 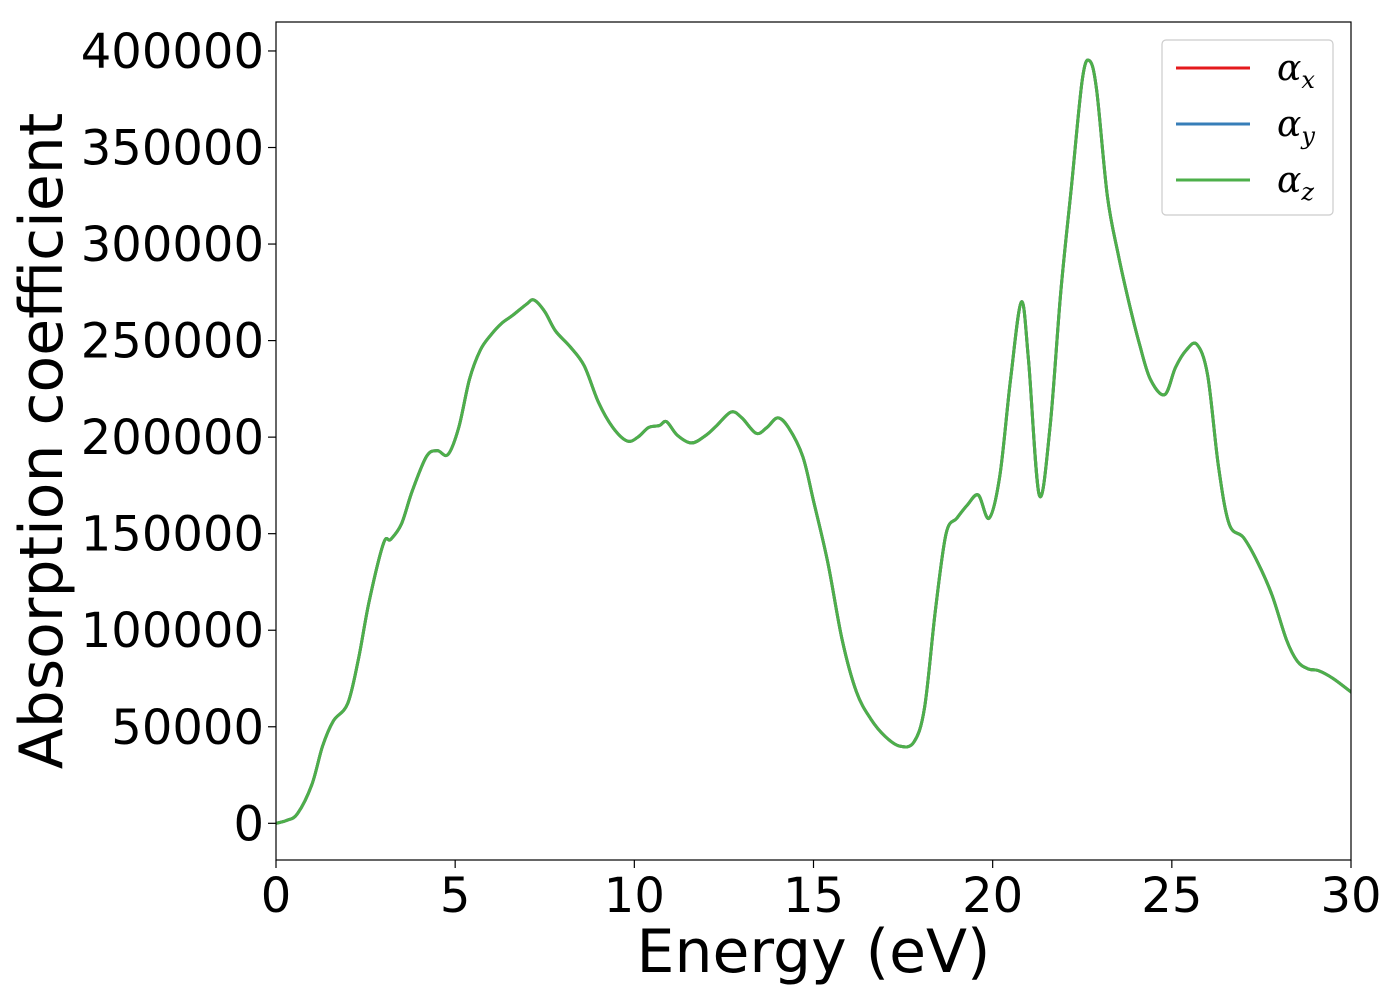 What do you see at coordinates (455, 896) in the screenshot?
I see `x-tick-label: 5` at bounding box center [455, 896].